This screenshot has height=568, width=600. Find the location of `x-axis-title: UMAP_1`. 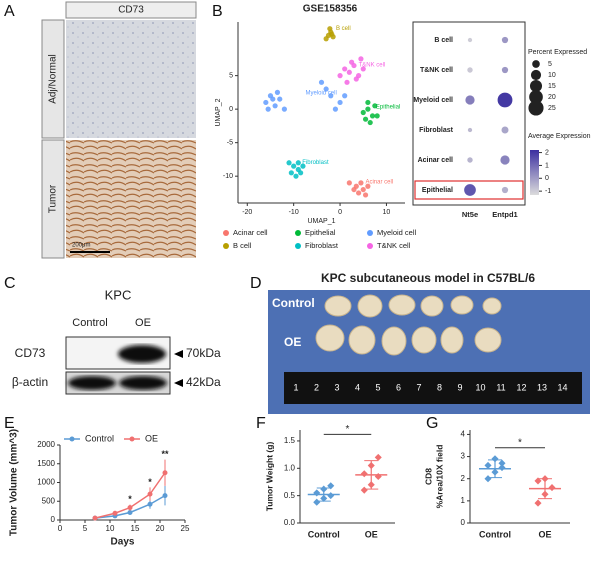

x-axis-title: UMAP_1 is located at coordinates (321, 221).